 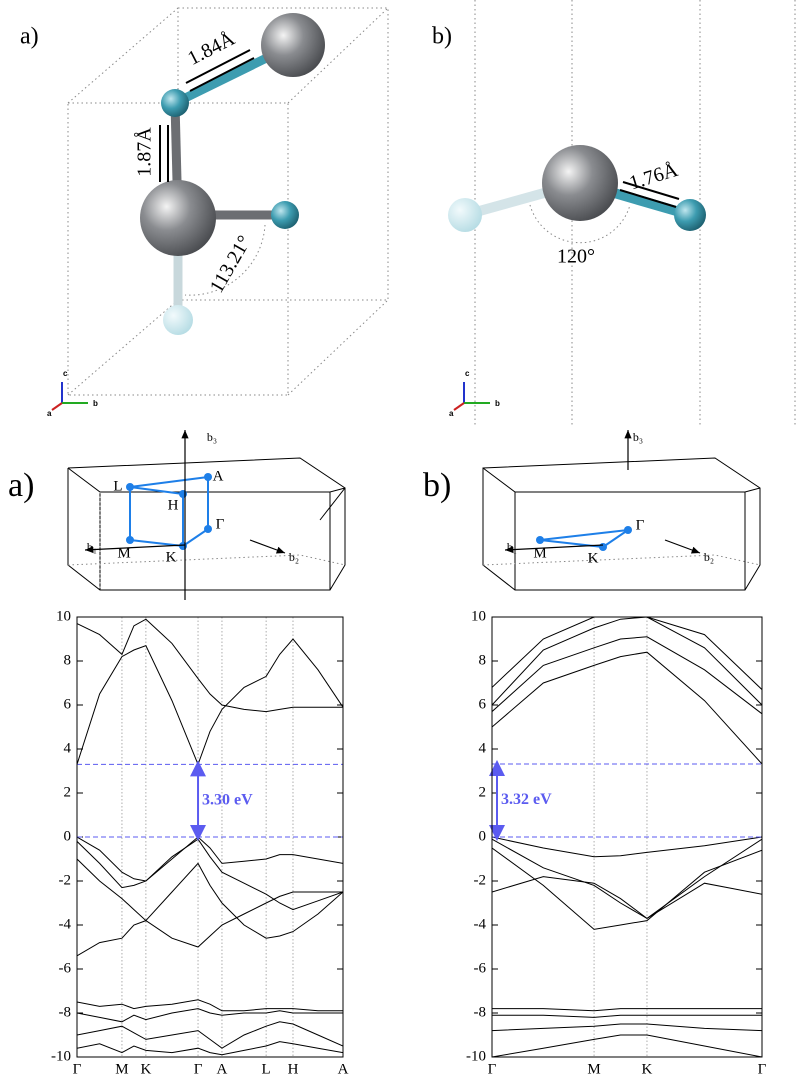 I want to click on panel-label: a), so click(x=21, y=485).